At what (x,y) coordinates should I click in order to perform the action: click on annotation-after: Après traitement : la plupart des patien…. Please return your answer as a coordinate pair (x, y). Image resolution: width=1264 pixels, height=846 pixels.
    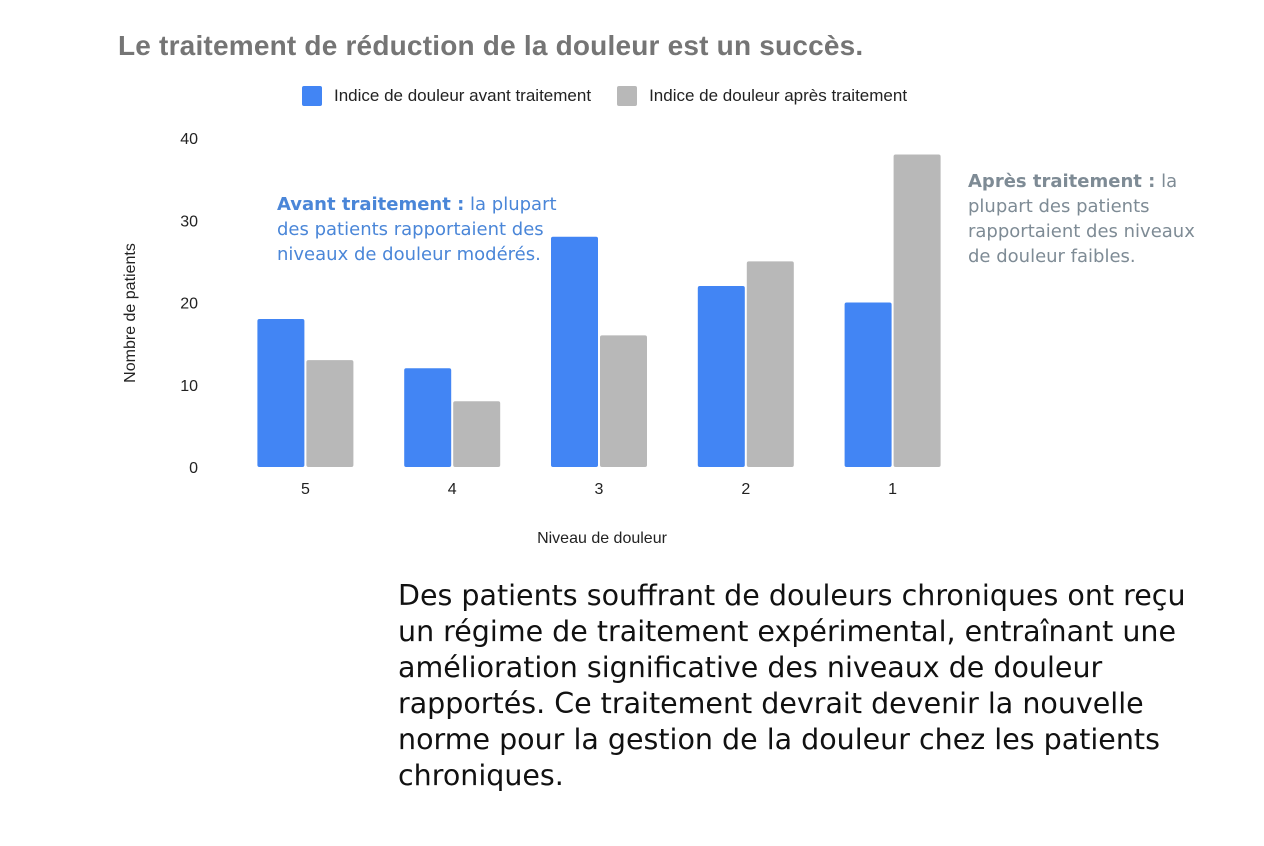
    Looking at the image, I should click on (1083, 219).